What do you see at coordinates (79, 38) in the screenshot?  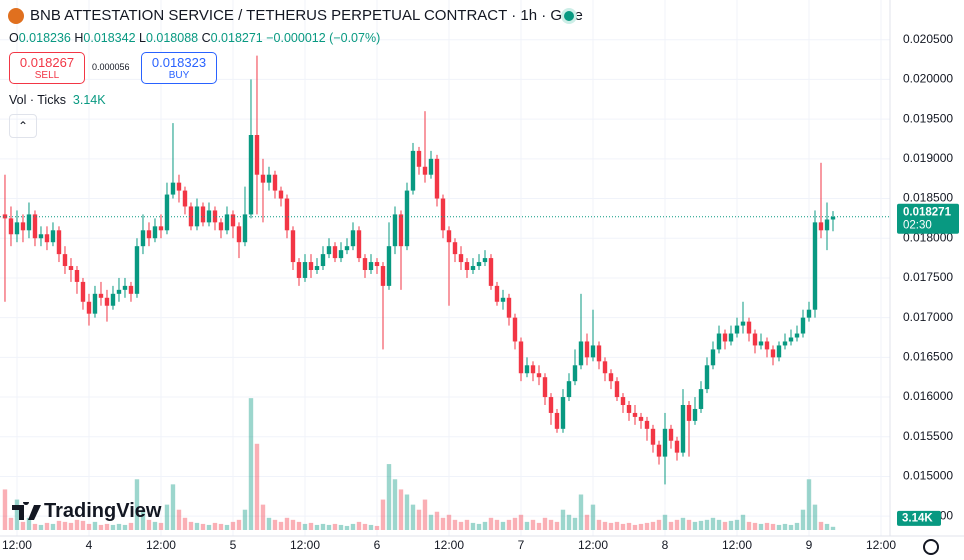 I see `readout-key: H` at bounding box center [79, 38].